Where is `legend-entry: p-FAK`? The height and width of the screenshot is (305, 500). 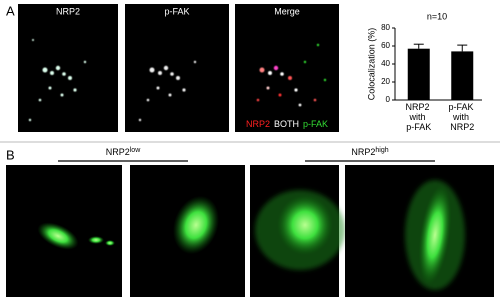 legend-entry: p-FAK is located at coordinates (315, 124).